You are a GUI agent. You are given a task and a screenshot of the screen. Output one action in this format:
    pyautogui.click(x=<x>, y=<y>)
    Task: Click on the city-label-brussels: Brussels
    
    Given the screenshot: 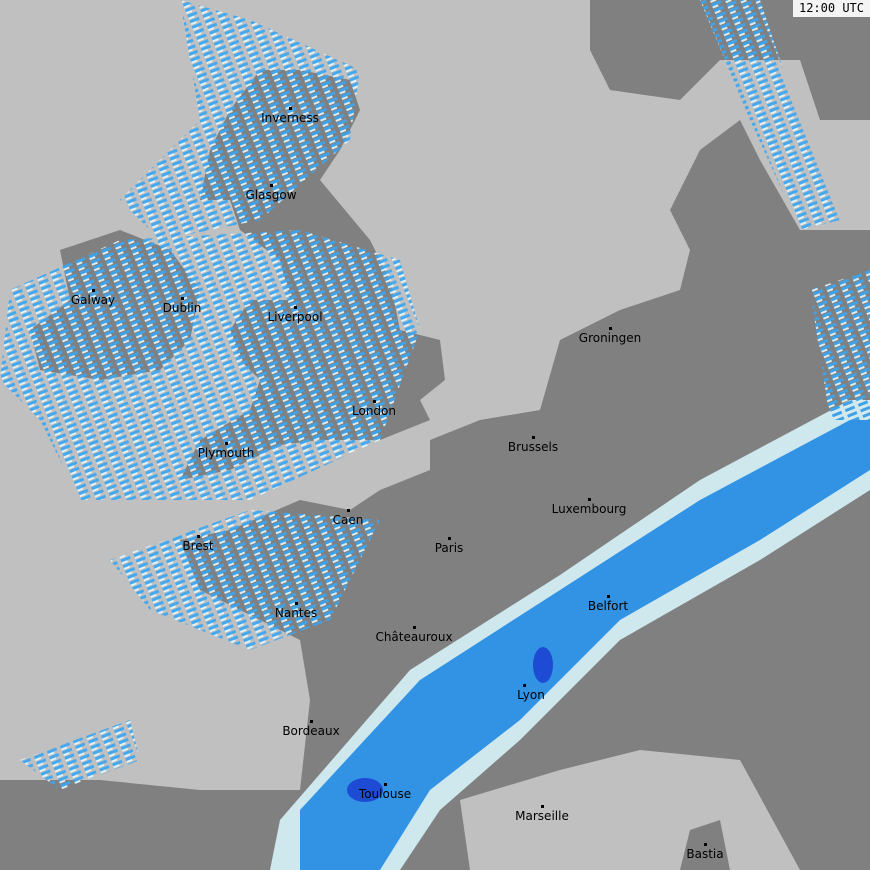 What is the action you would take?
    pyautogui.click(x=533, y=447)
    